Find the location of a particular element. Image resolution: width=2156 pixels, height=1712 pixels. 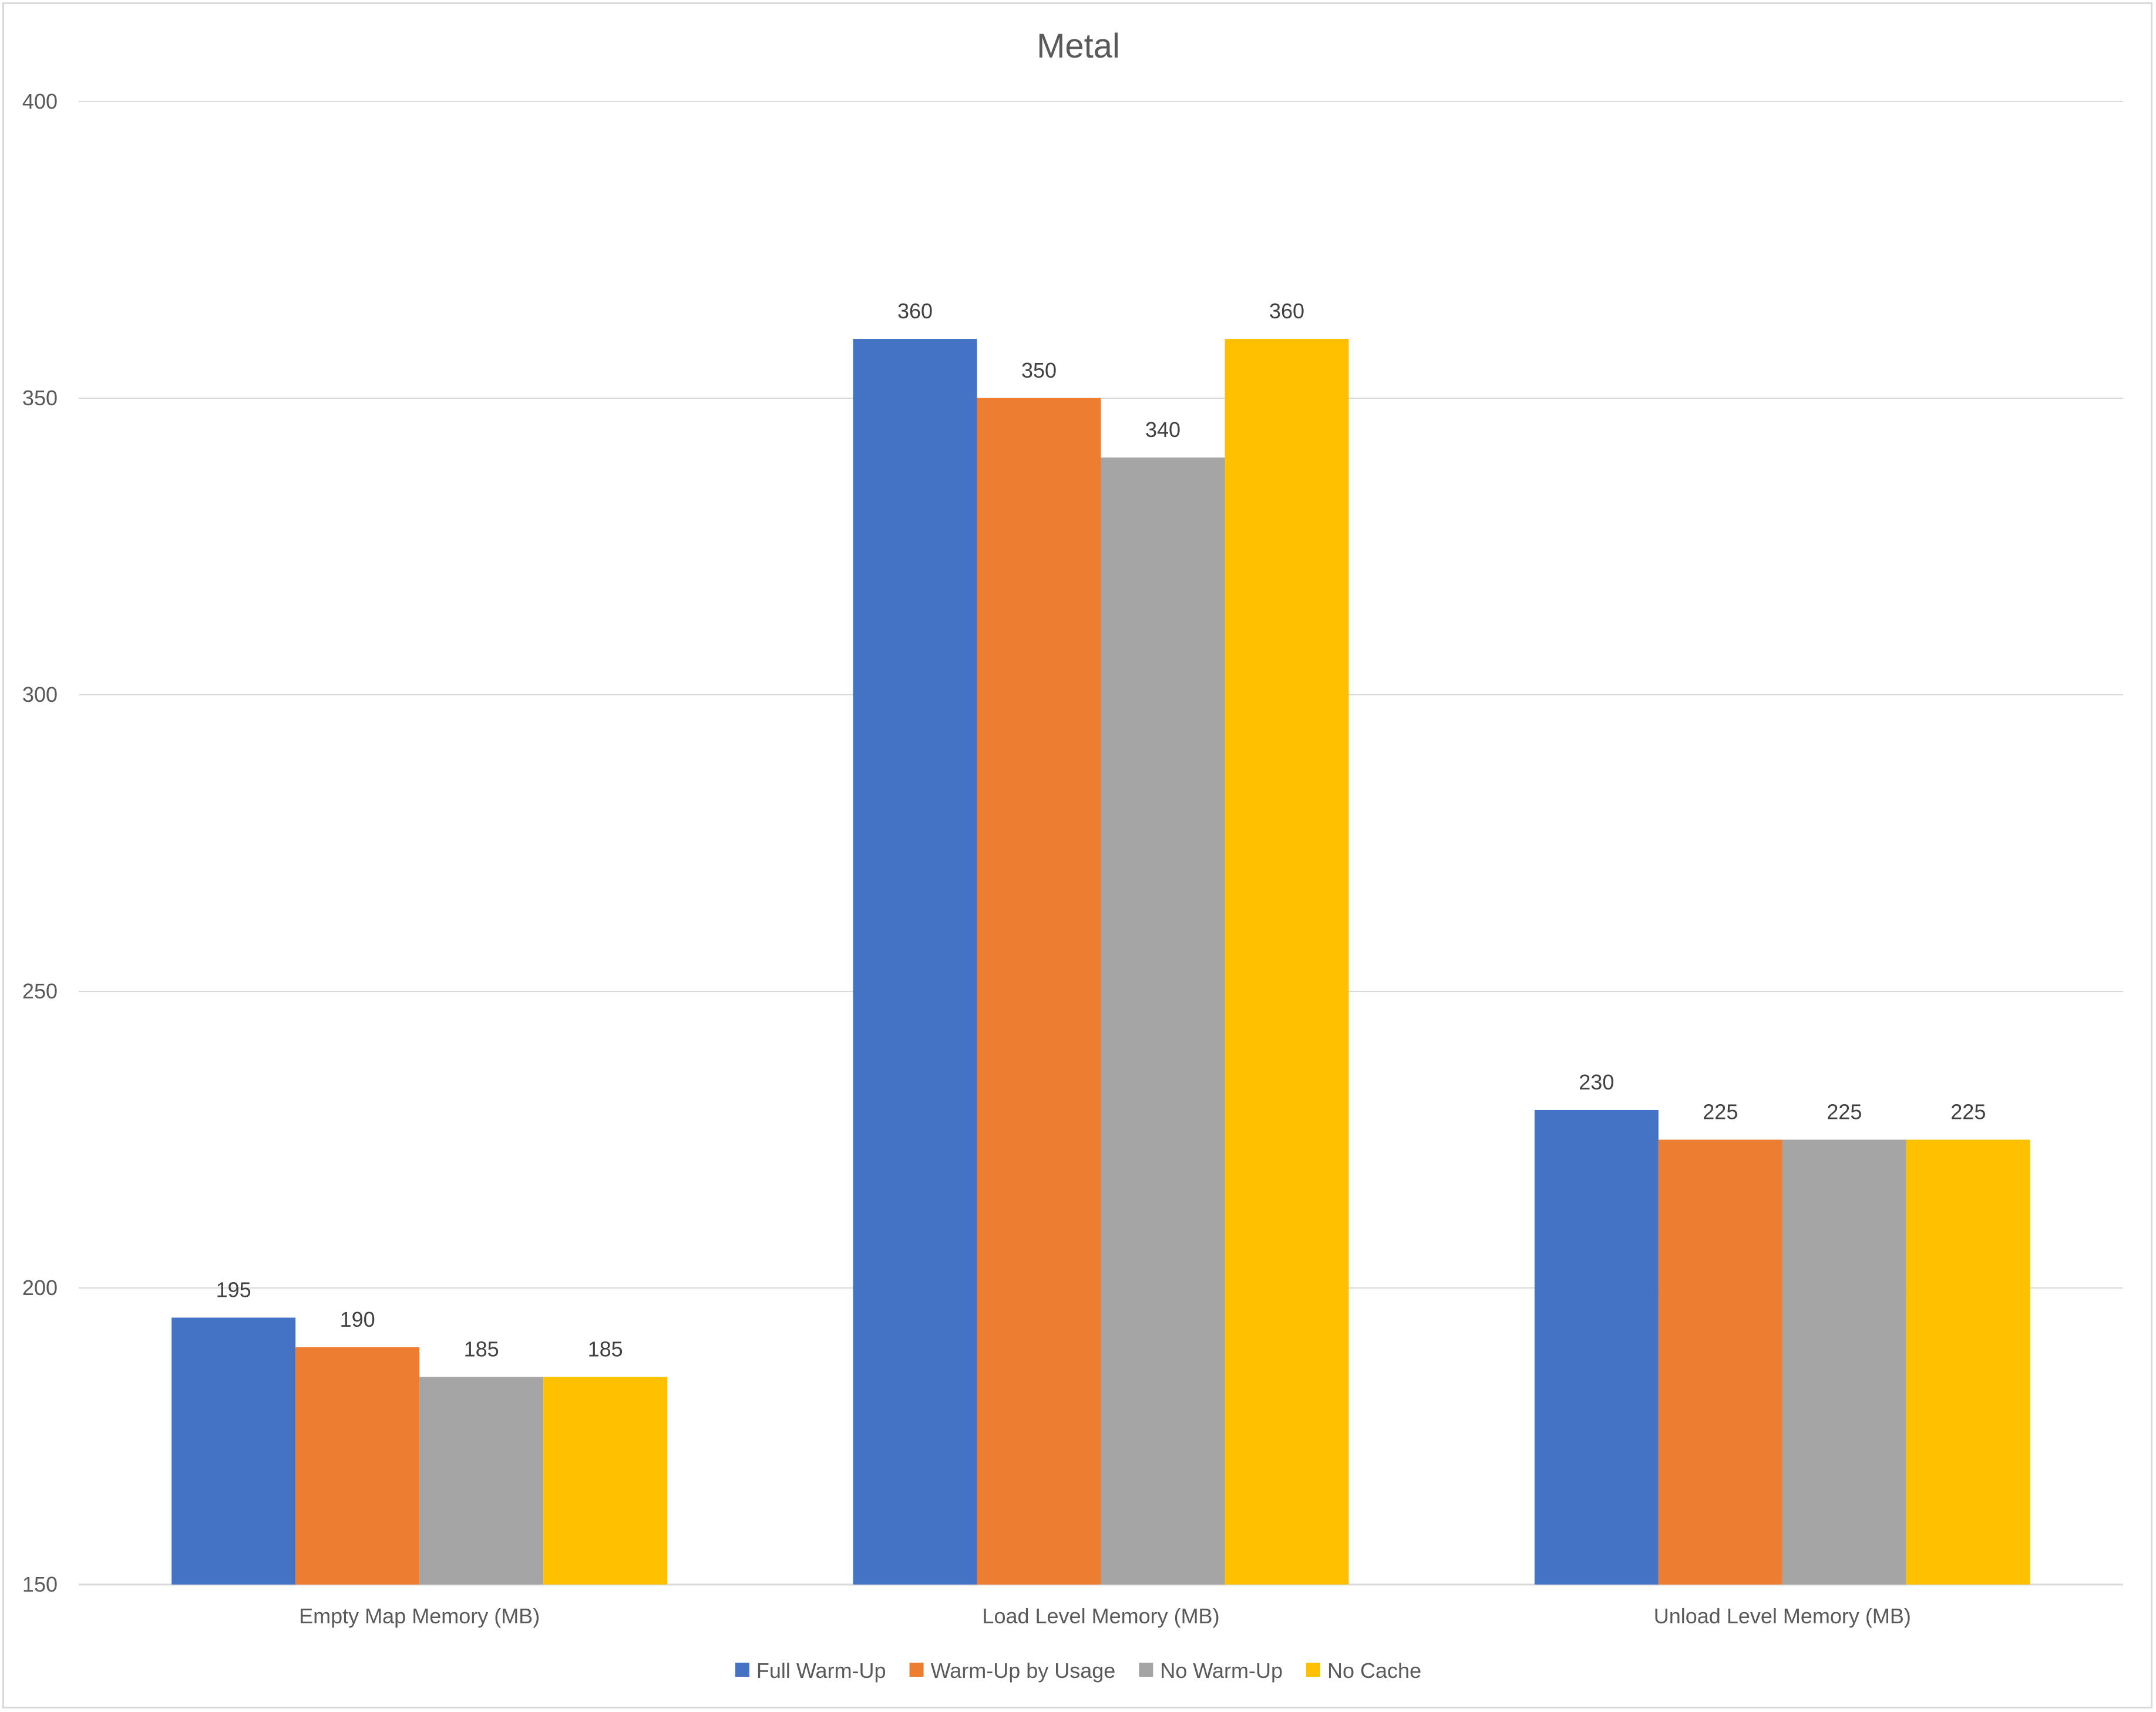

legend-label: No Warm-Up is located at coordinates (1221, 1671).